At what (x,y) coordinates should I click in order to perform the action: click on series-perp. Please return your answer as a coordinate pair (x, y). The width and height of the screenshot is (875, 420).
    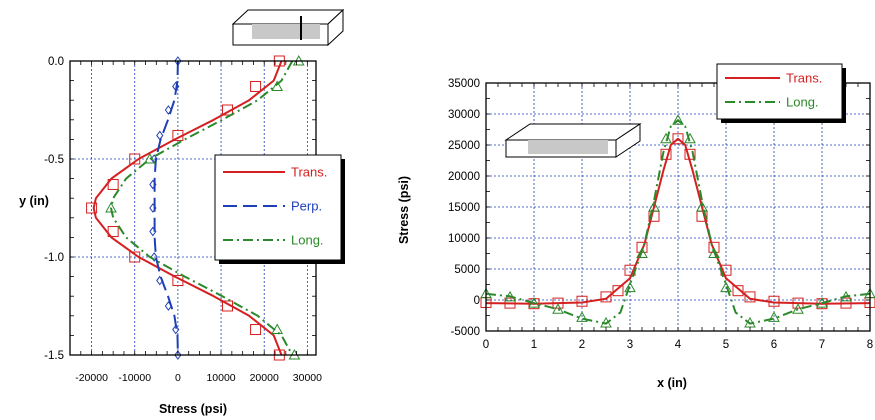
    Looking at the image, I should click on (165, 208).